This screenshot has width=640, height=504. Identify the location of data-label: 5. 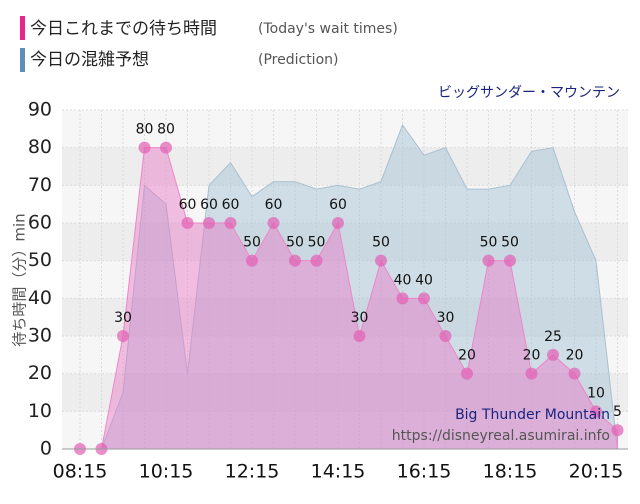
(617, 412).